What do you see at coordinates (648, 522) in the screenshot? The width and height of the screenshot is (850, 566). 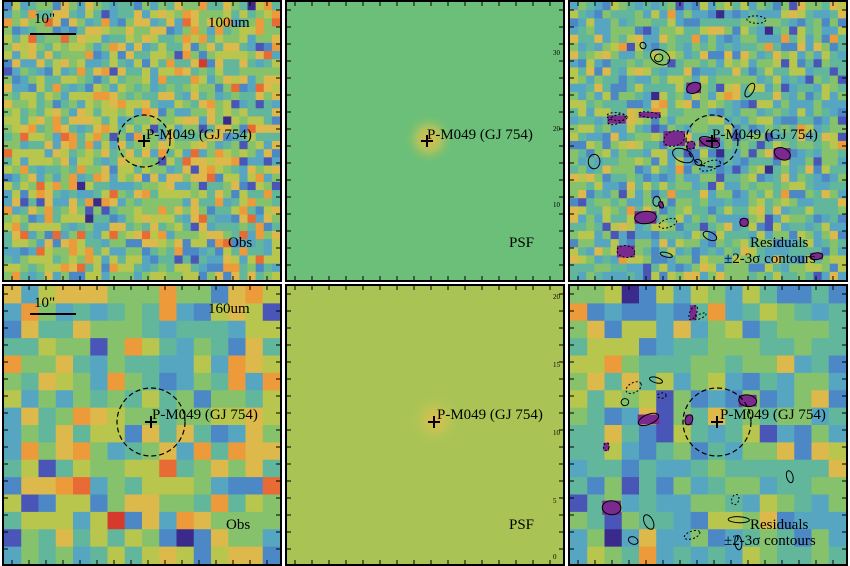 I see `sigma-contour` at bounding box center [648, 522].